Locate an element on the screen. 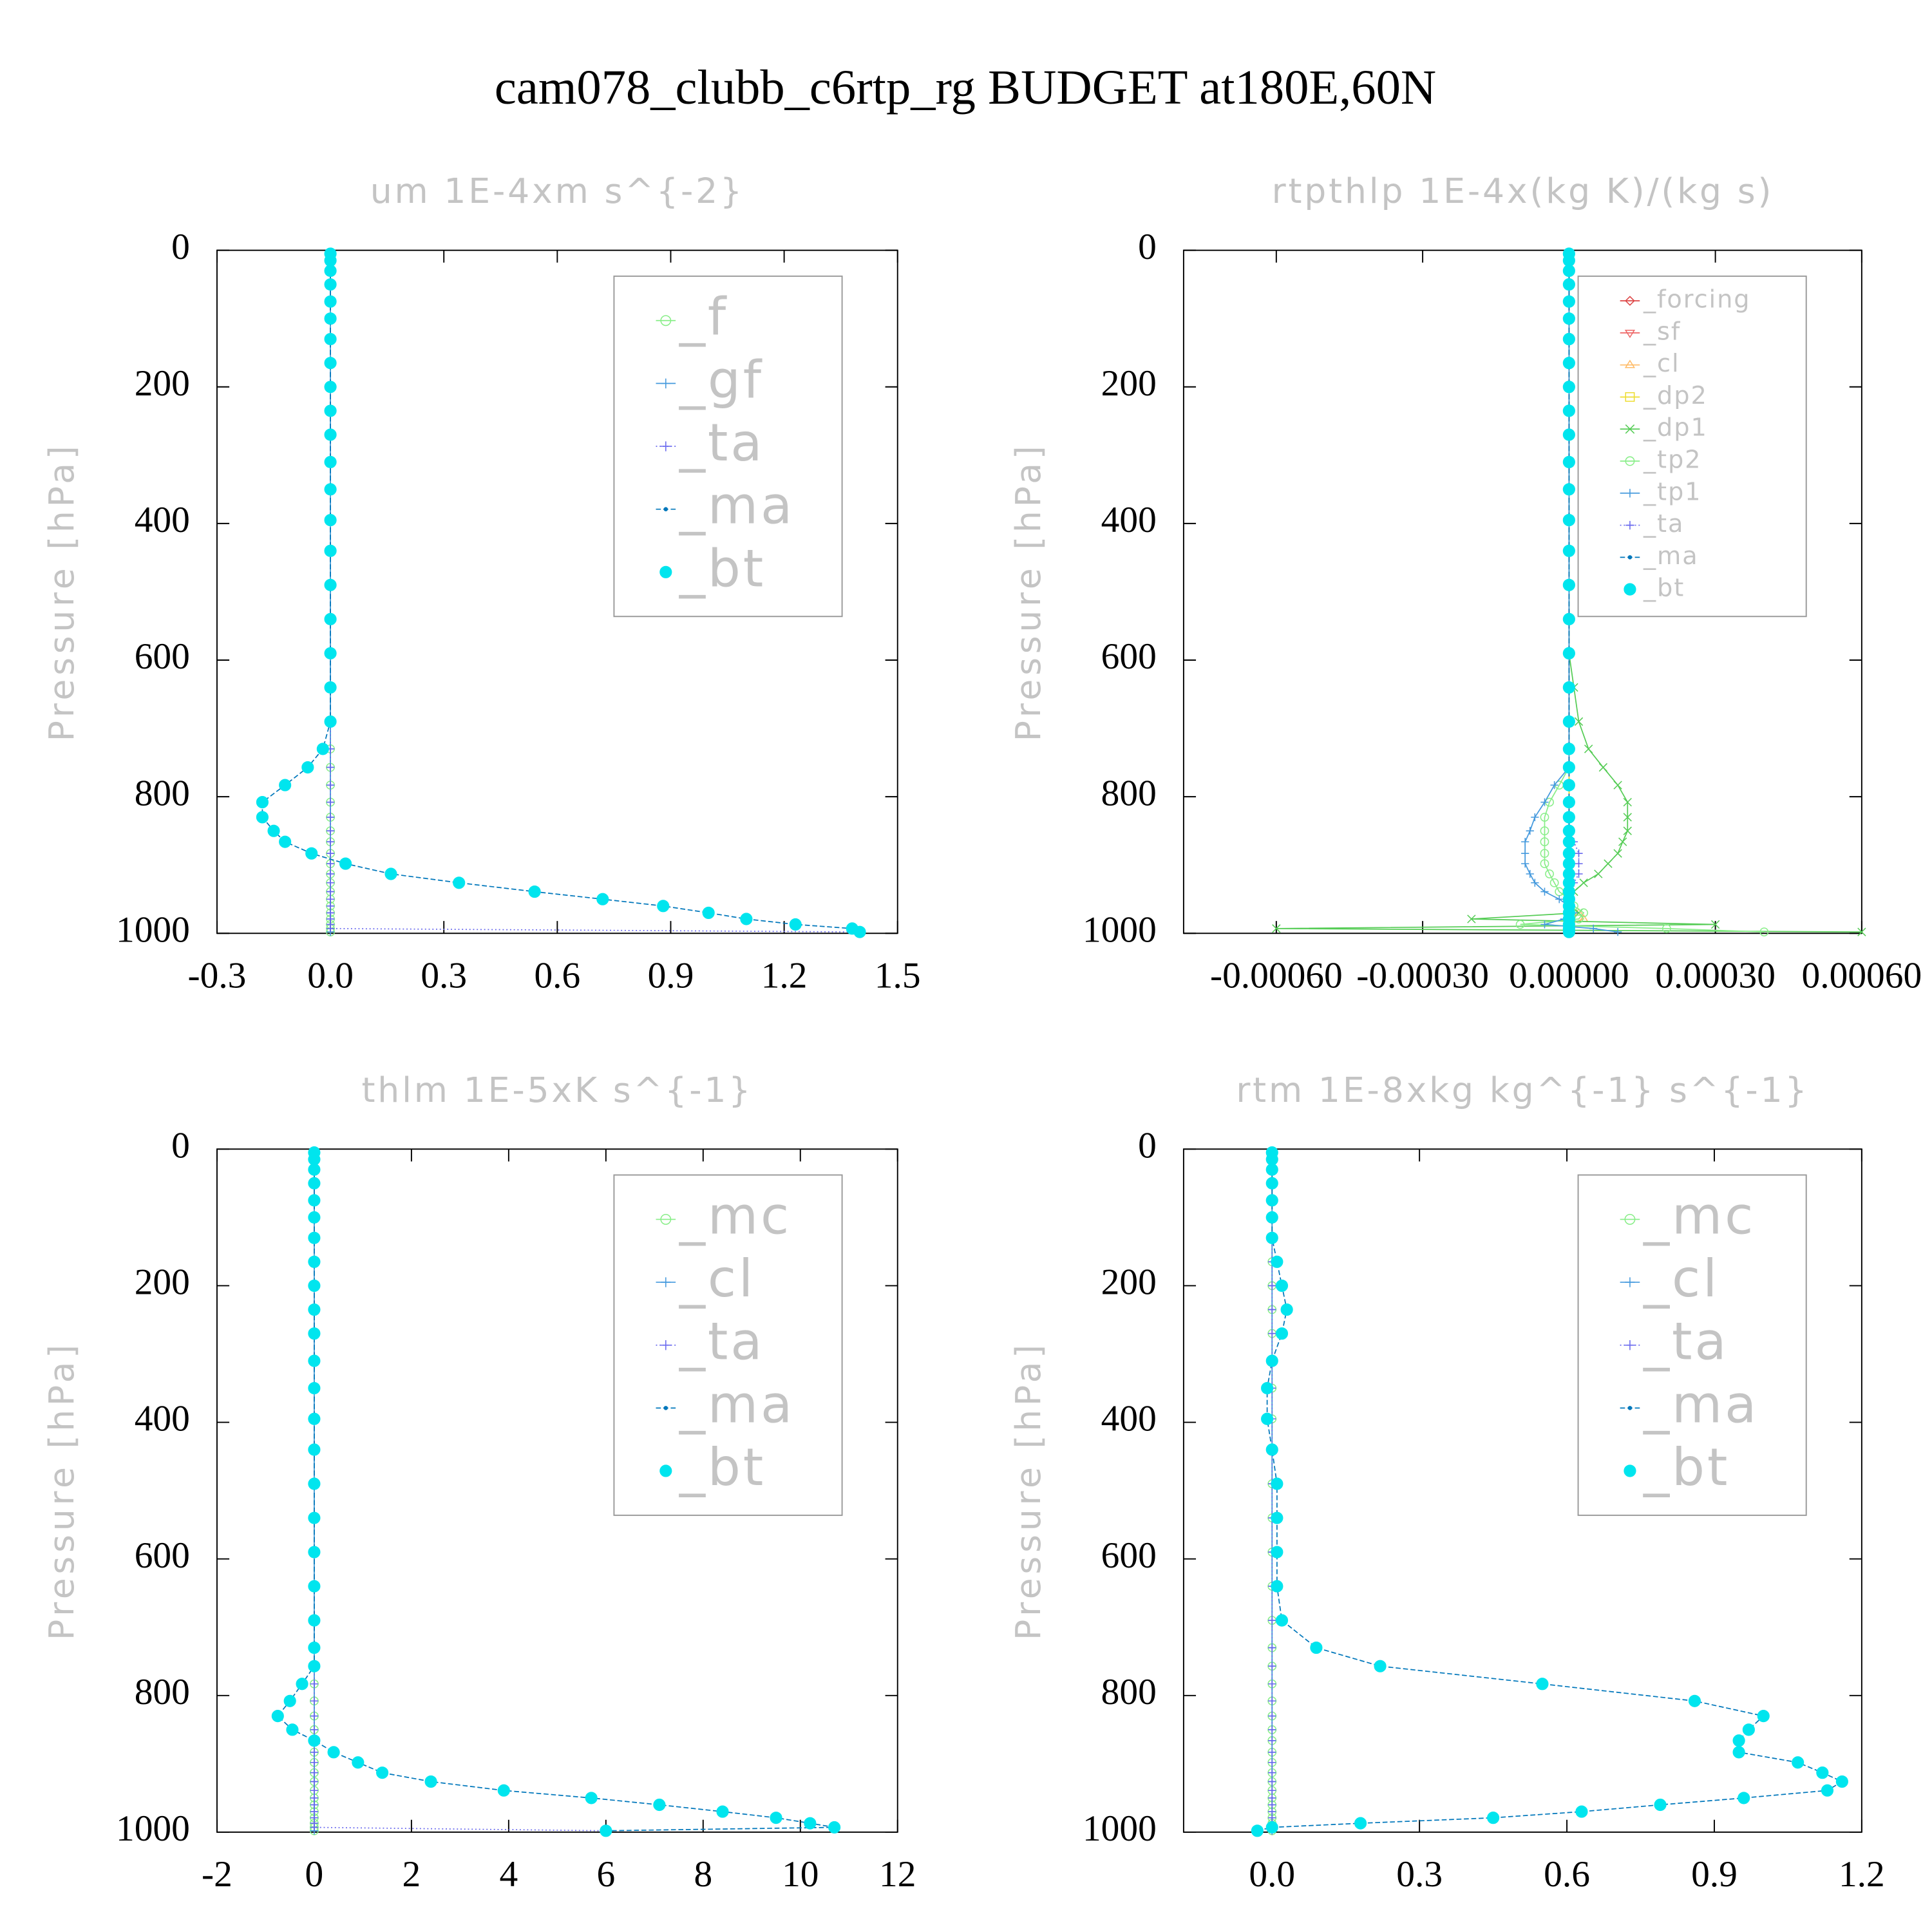  x-tick-label: 1.5 is located at coordinates (898, 975).